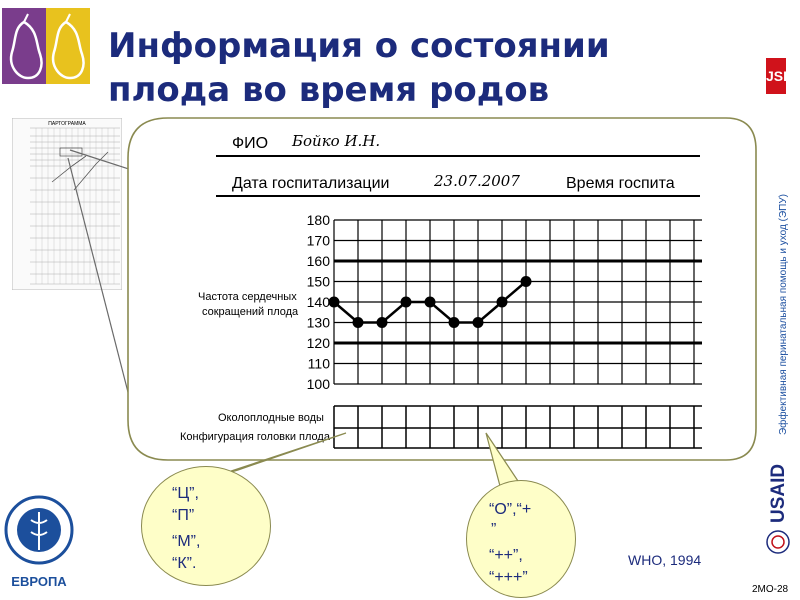 The height and width of the screenshot is (600, 800). I want to click on title-line-1: Информация о состоянии, so click(359, 46).